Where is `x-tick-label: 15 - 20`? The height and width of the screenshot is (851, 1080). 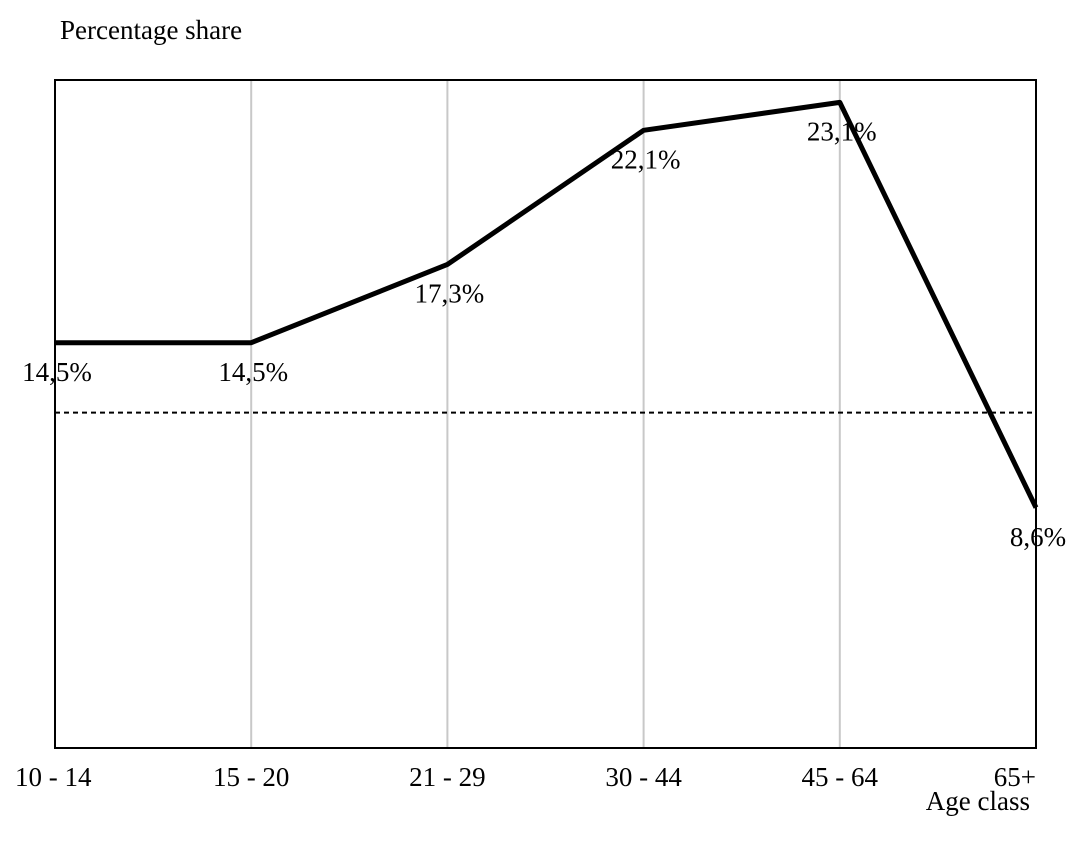
x-tick-label: 15 - 20 is located at coordinates (251, 777).